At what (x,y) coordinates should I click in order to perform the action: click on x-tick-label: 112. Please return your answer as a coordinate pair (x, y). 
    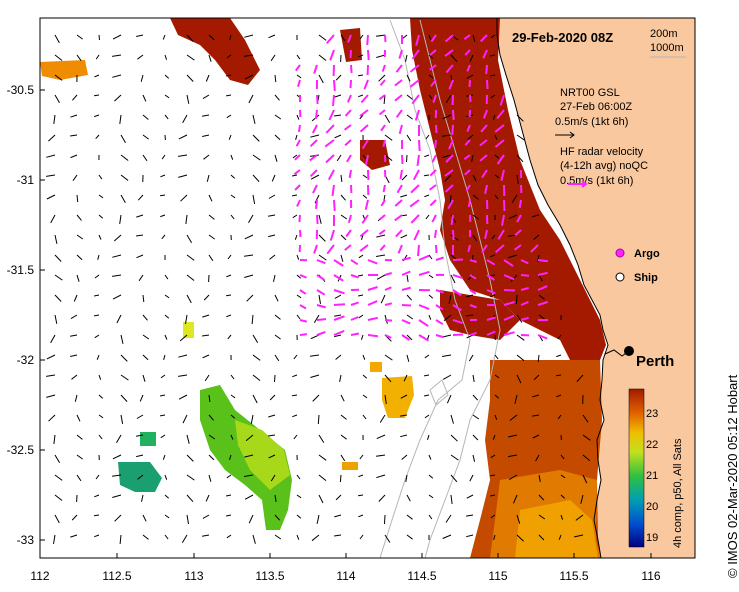
    Looking at the image, I should click on (39, 576).